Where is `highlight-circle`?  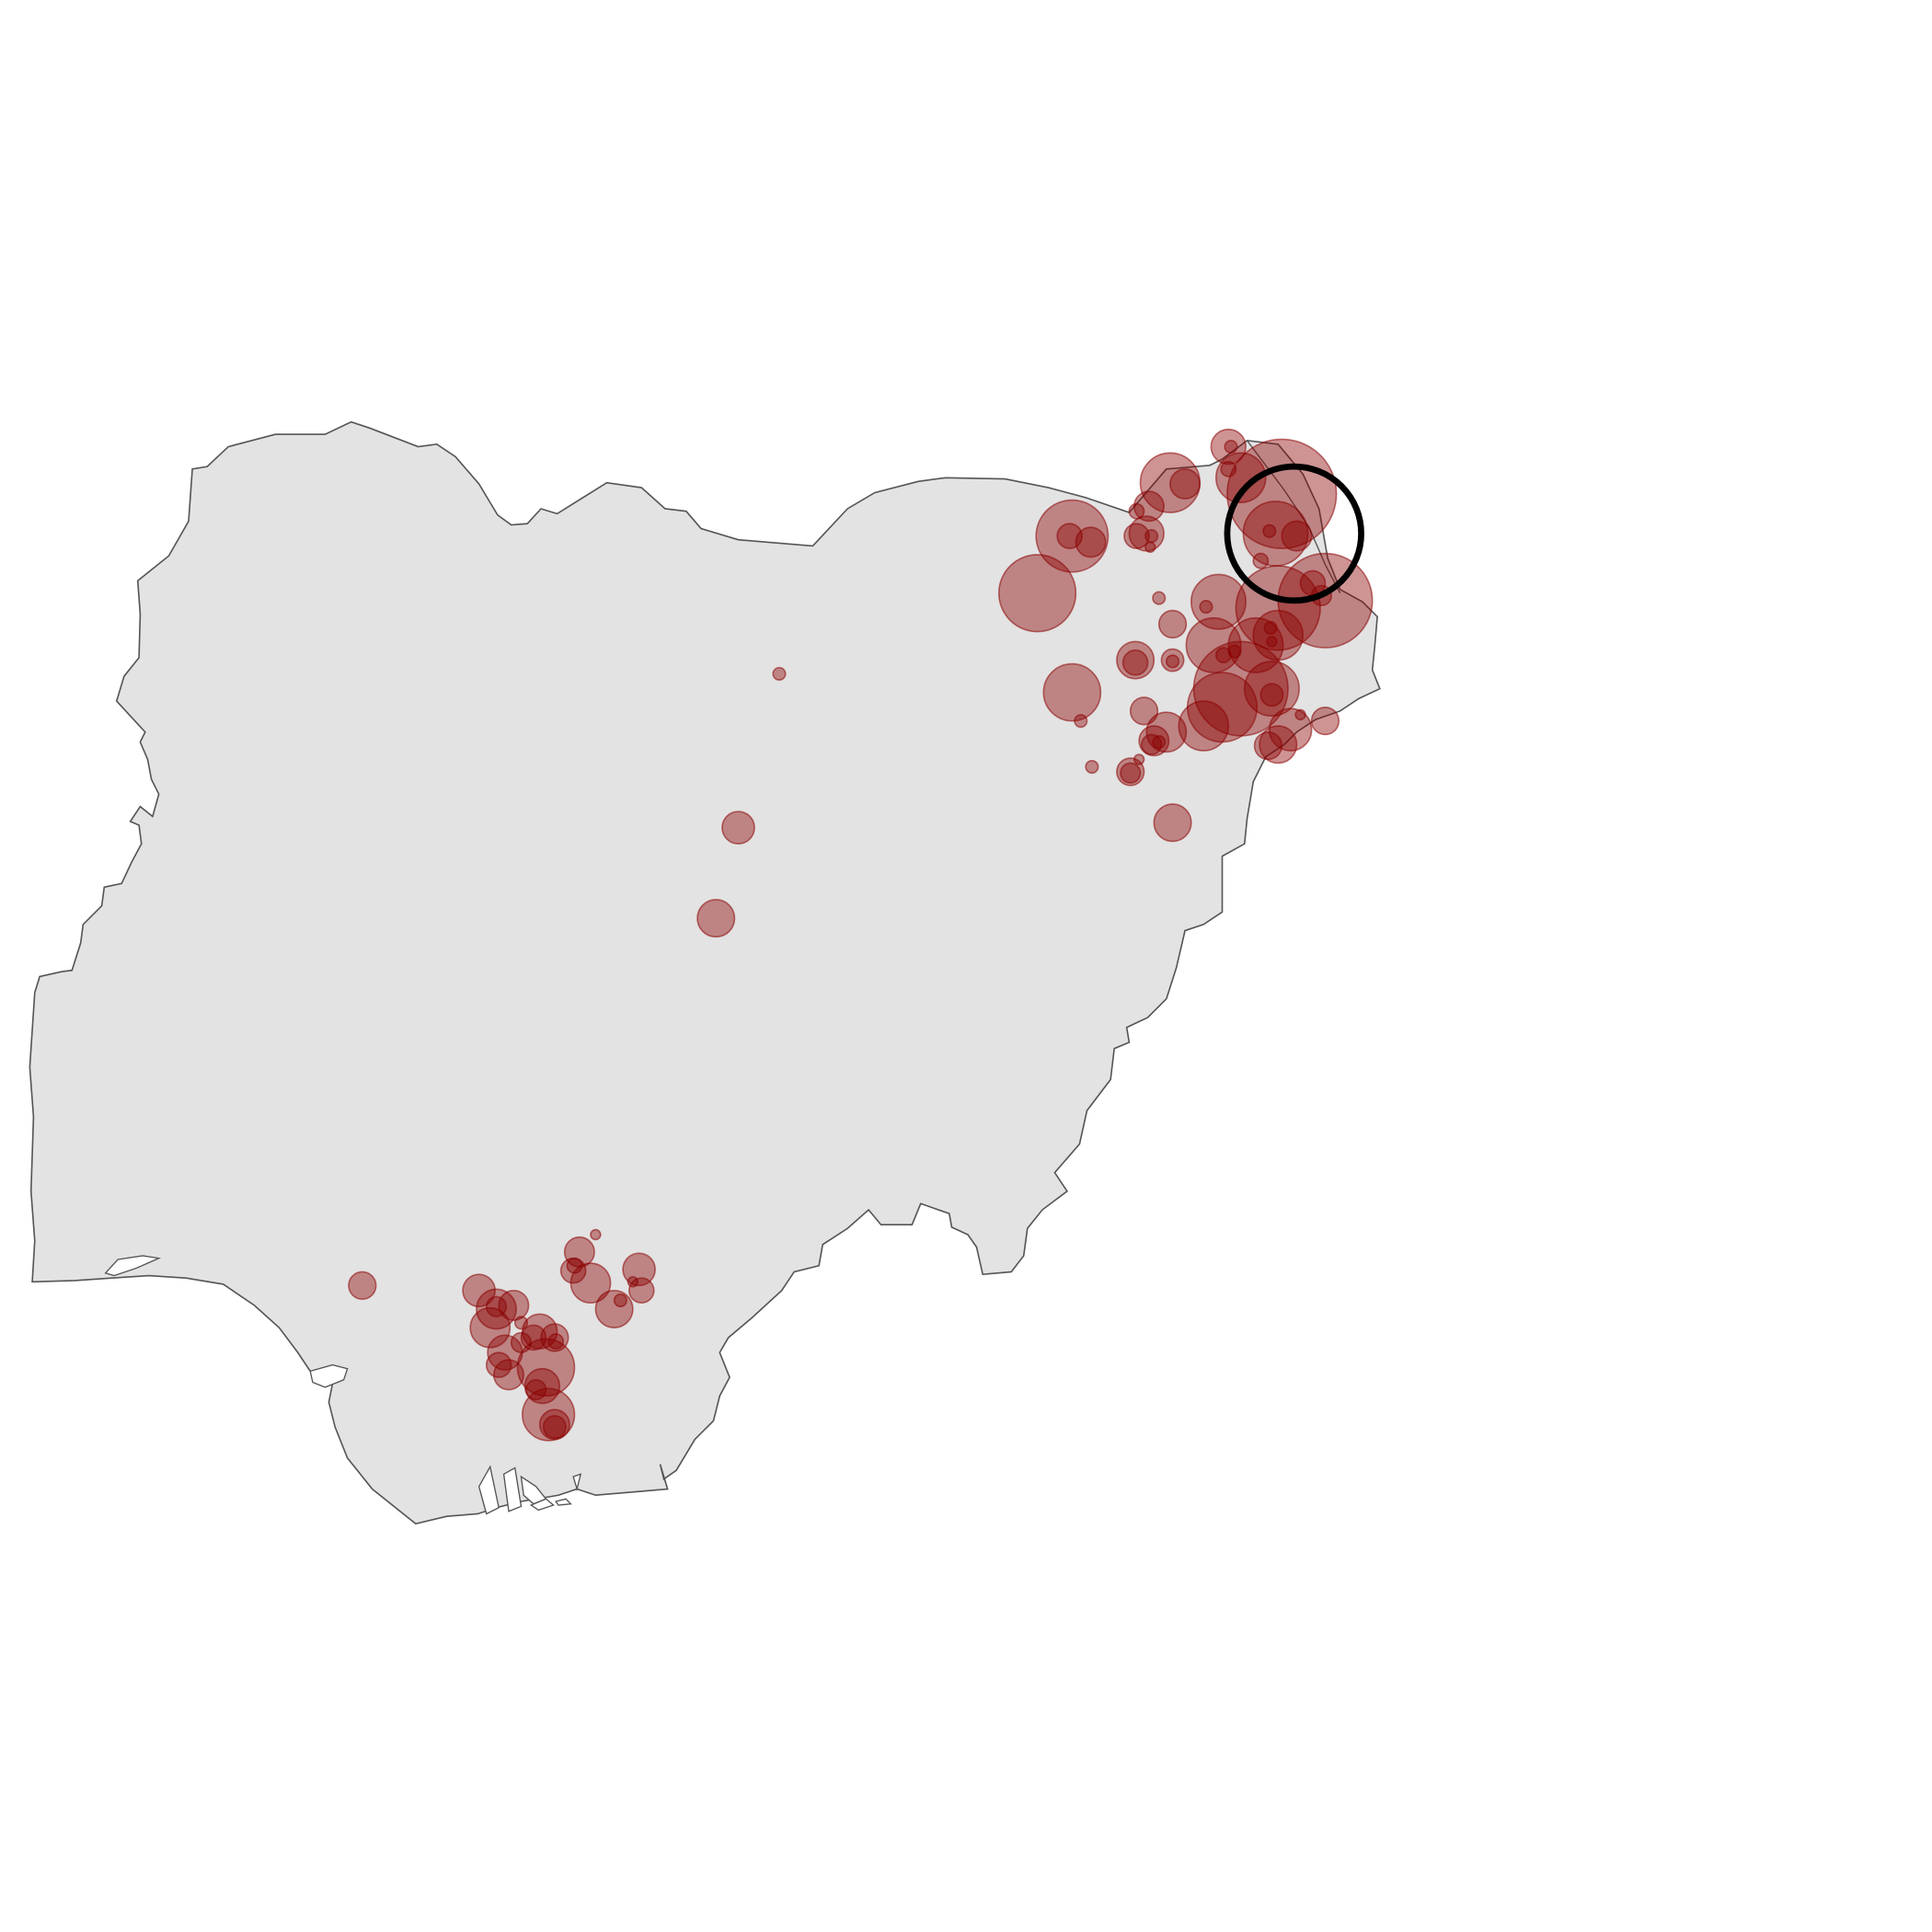 highlight-circle is located at coordinates (1294, 533).